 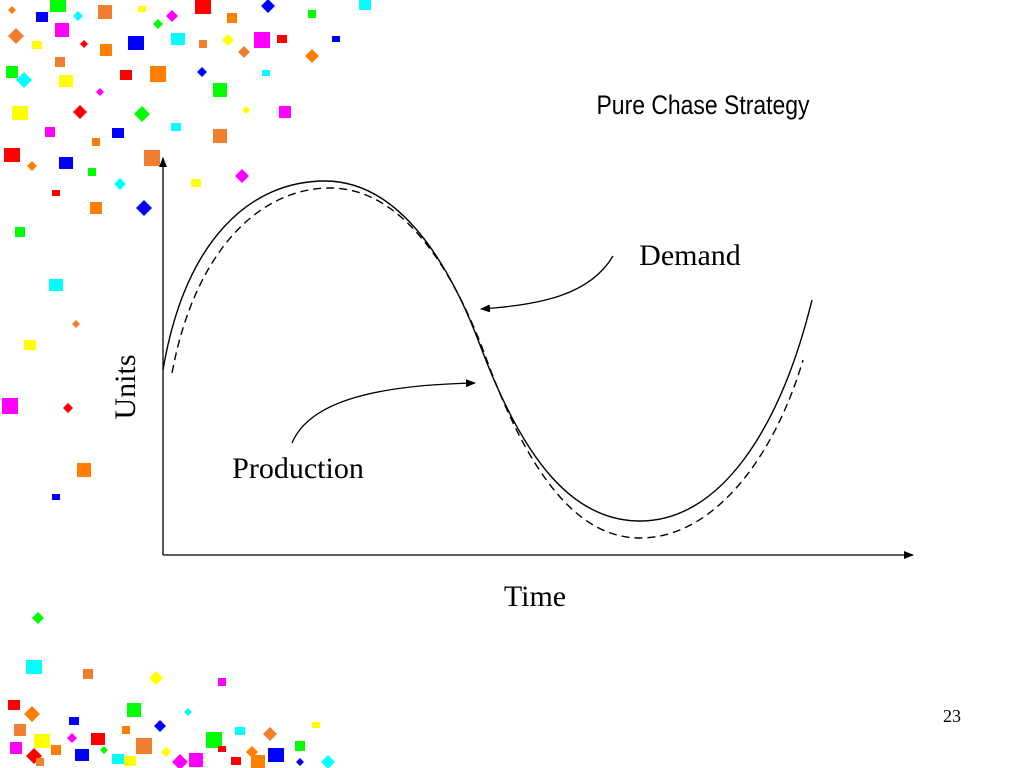 I want to click on production-label: Production, so click(x=298, y=468).